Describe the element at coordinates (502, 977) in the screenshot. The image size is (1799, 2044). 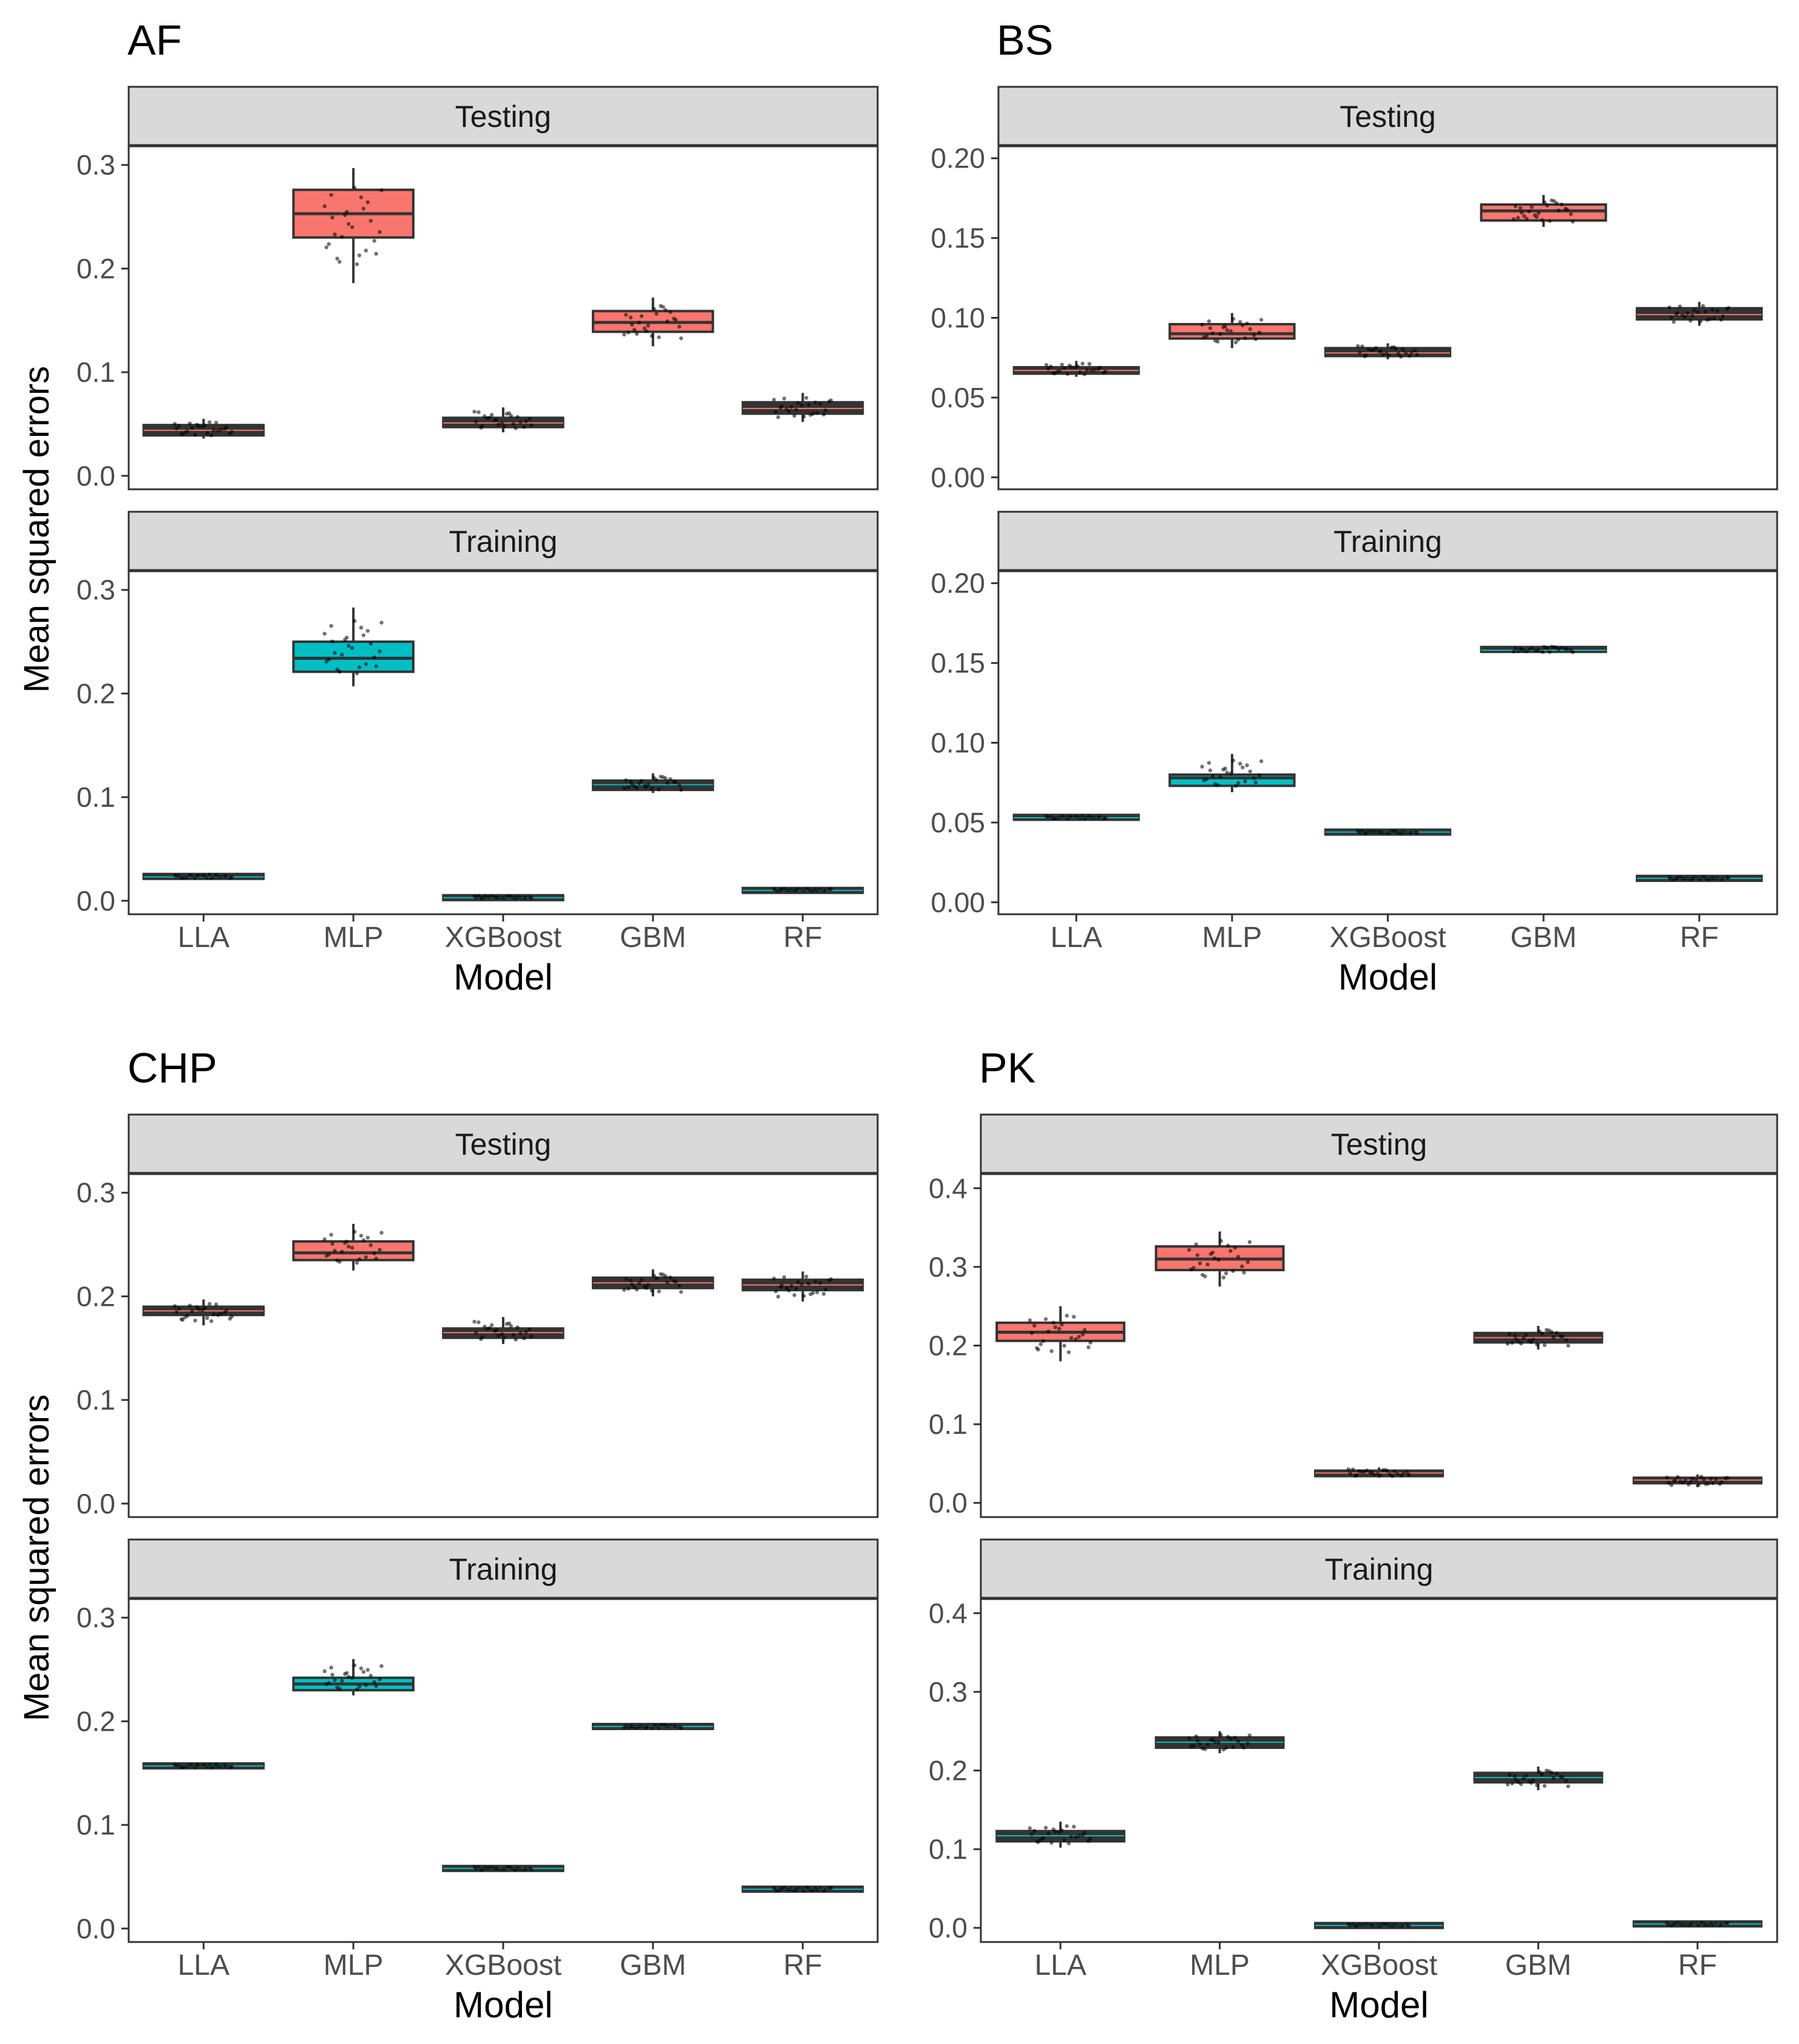
I see `x-axis-label: Model` at that location.